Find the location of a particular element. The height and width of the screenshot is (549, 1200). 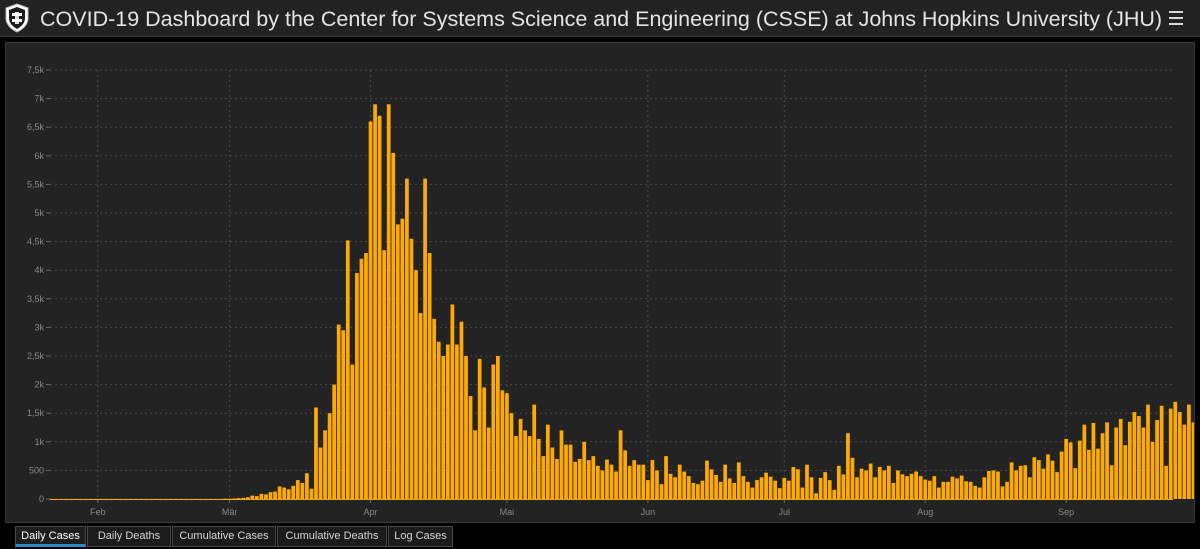

hamburger-menu-icon is located at coordinates (1176, 18).